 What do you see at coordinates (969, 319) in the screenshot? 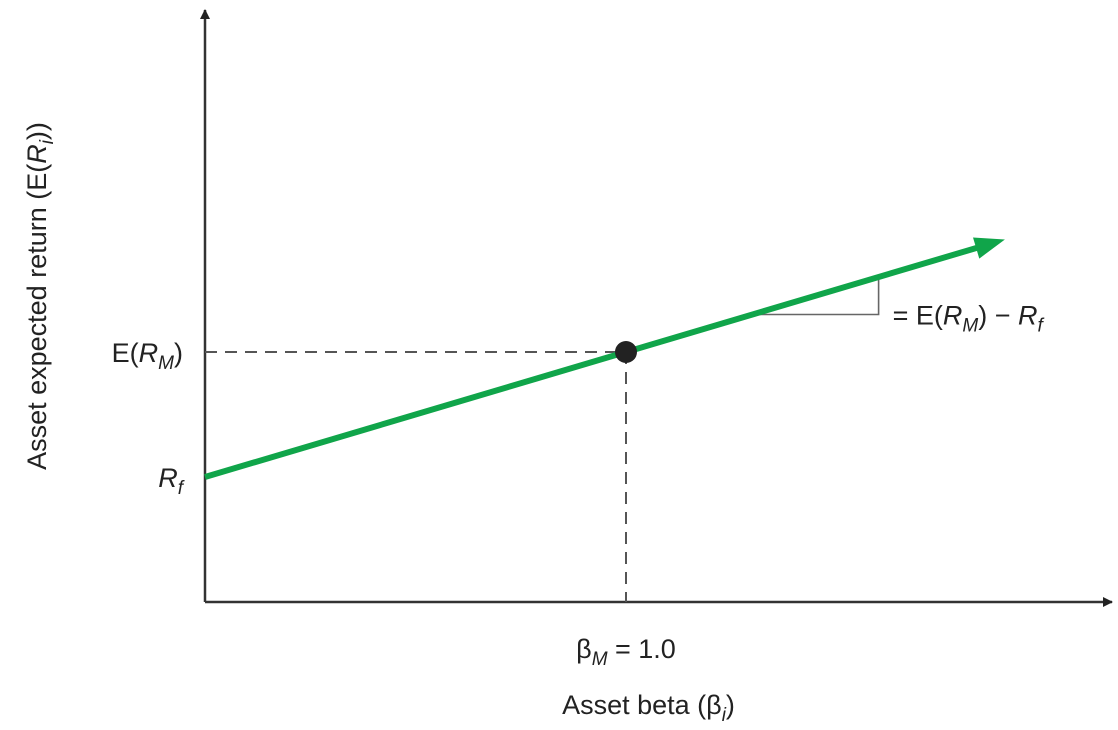
I see `slope-annotation: = E(RM) − Rf` at bounding box center [969, 319].